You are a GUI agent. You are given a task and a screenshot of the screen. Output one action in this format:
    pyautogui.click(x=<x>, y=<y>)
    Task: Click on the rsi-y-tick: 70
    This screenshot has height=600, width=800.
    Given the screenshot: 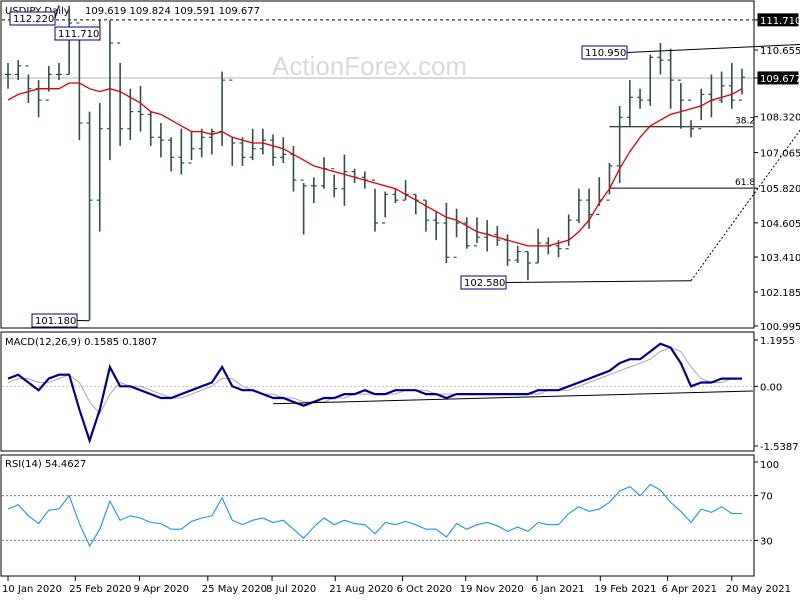 What is the action you would take?
    pyautogui.click(x=763, y=497)
    